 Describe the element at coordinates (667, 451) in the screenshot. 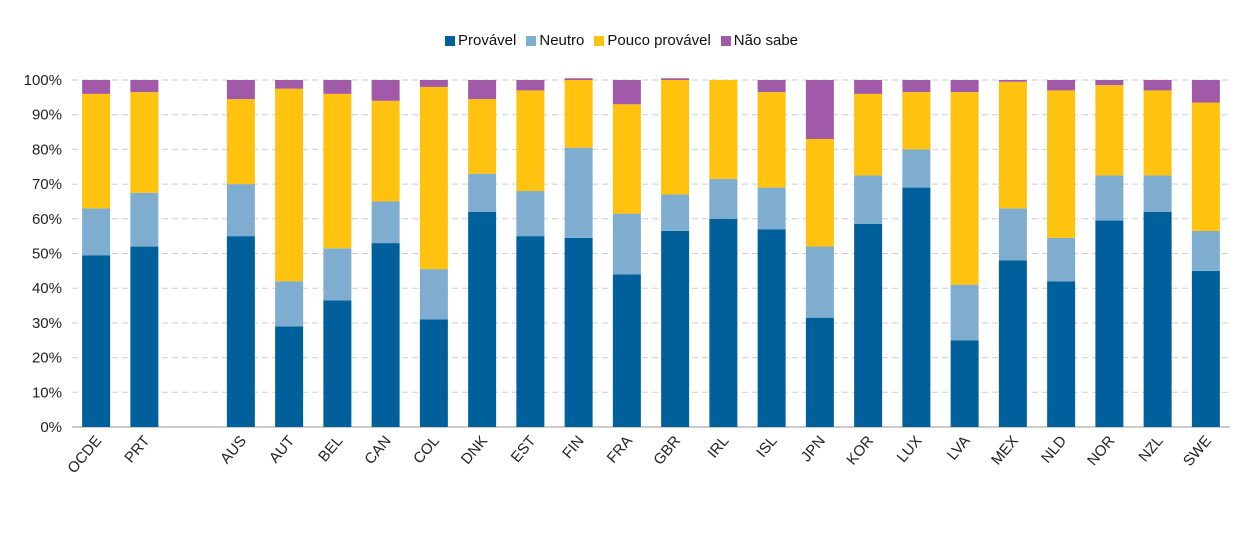

I see `x-tick-label: GBR` at that location.